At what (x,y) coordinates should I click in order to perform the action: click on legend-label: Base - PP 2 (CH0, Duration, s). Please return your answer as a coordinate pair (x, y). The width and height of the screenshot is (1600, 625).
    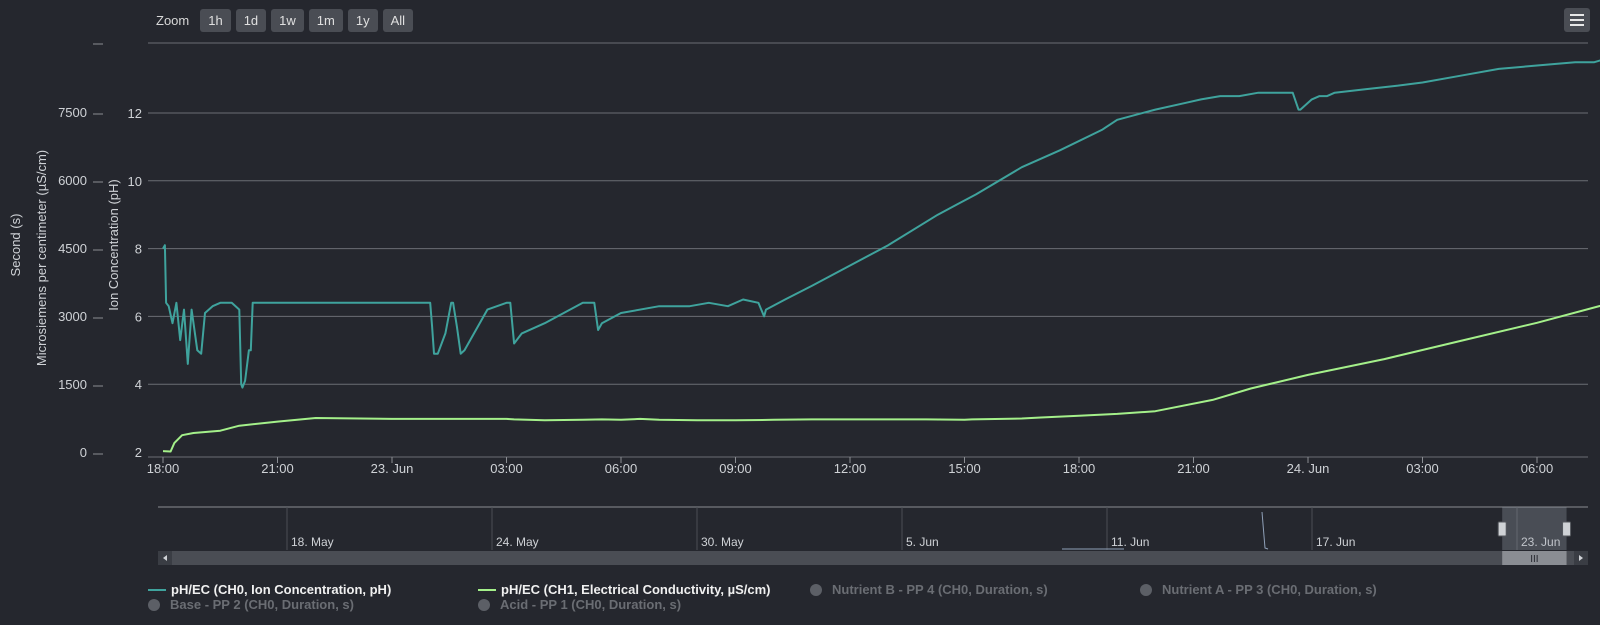
    Looking at the image, I should click on (262, 604).